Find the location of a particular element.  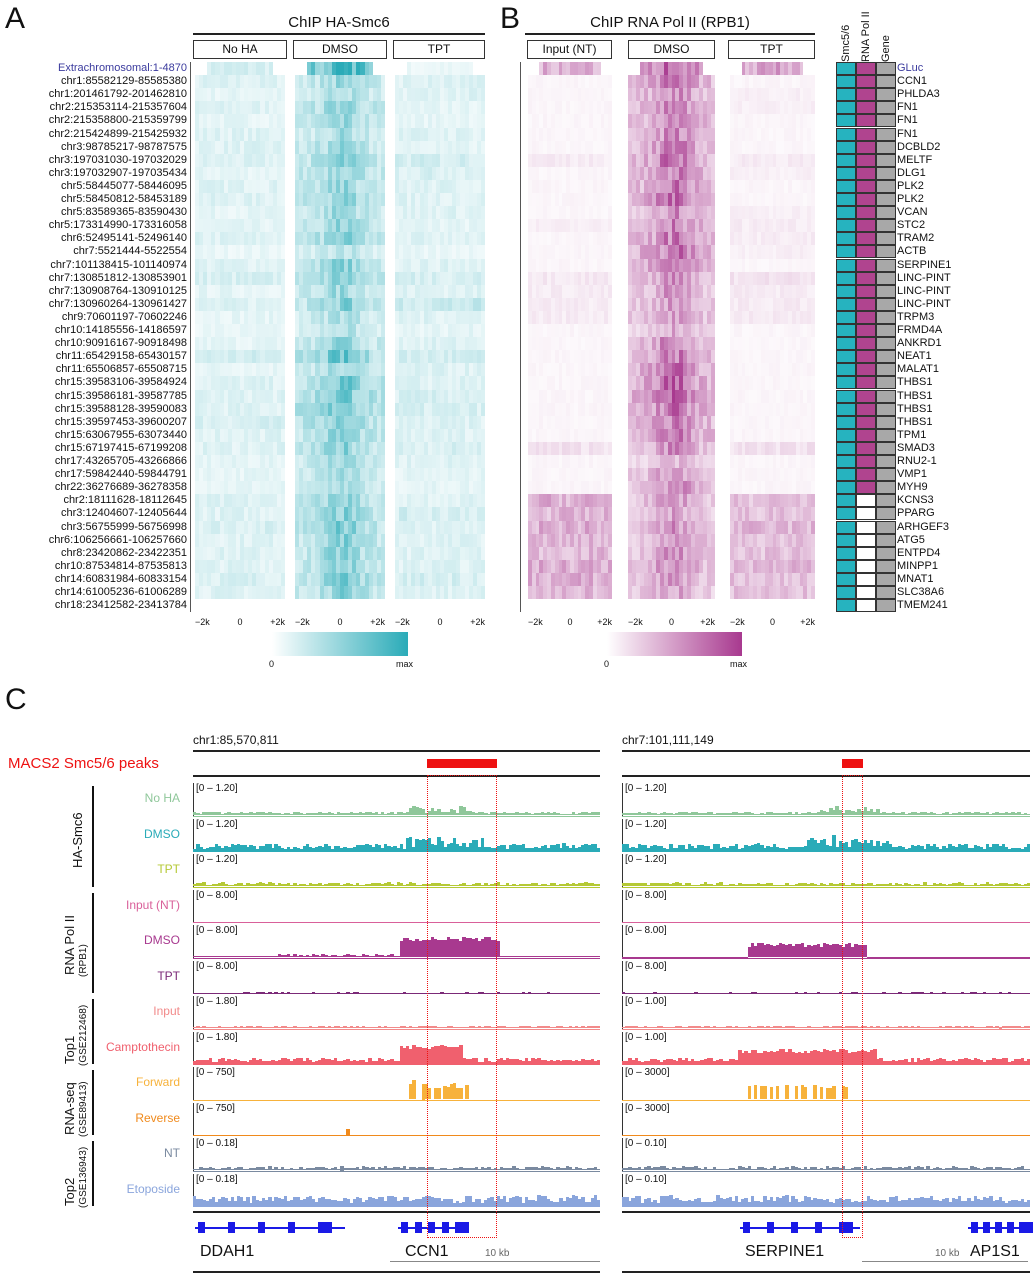

region-label: chr6:106256661-106257660 is located at coordinates (93, 540).